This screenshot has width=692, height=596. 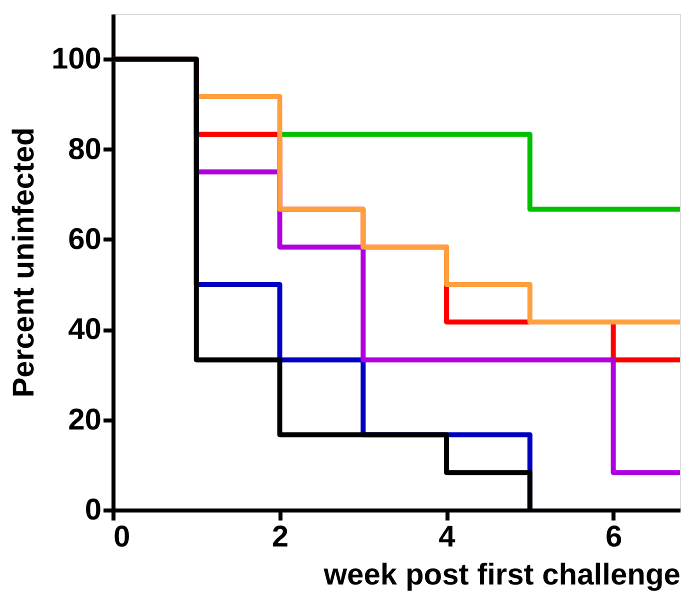 I want to click on y-tick-label: 60, so click(x=85, y=239).